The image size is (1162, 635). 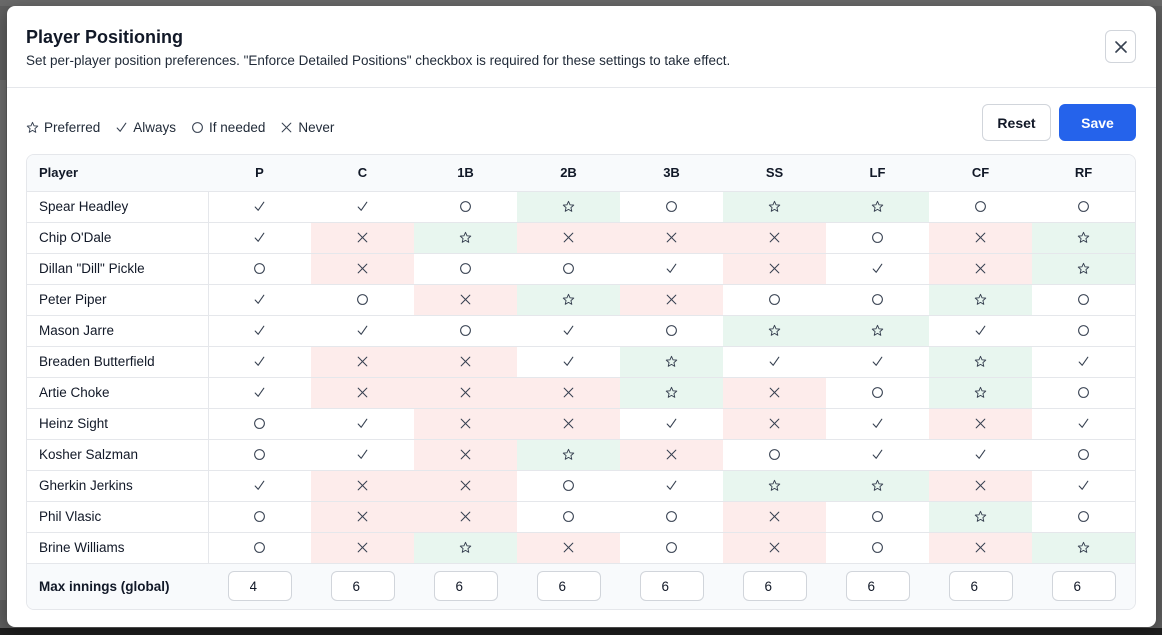 What do you see at coordinates (1083, 586) in the screenshot?
I see `max-innings-input-rf` at bounding box center [1083, 586].